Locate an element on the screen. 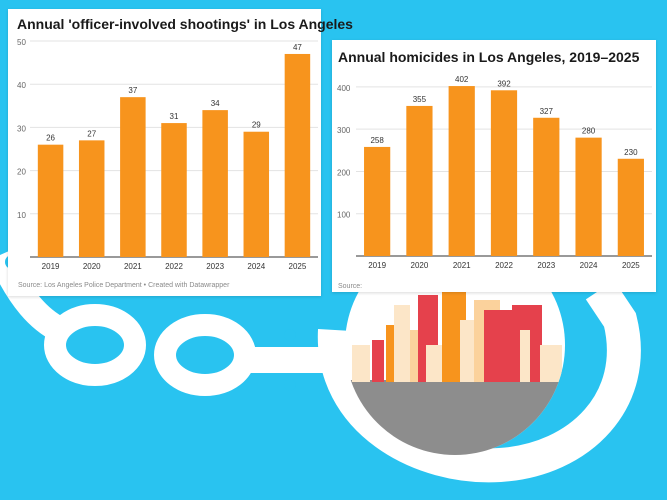 The width and height of the screenshot is (667, 500). bar-value-label: 26 is located at coordinates (50, 138).